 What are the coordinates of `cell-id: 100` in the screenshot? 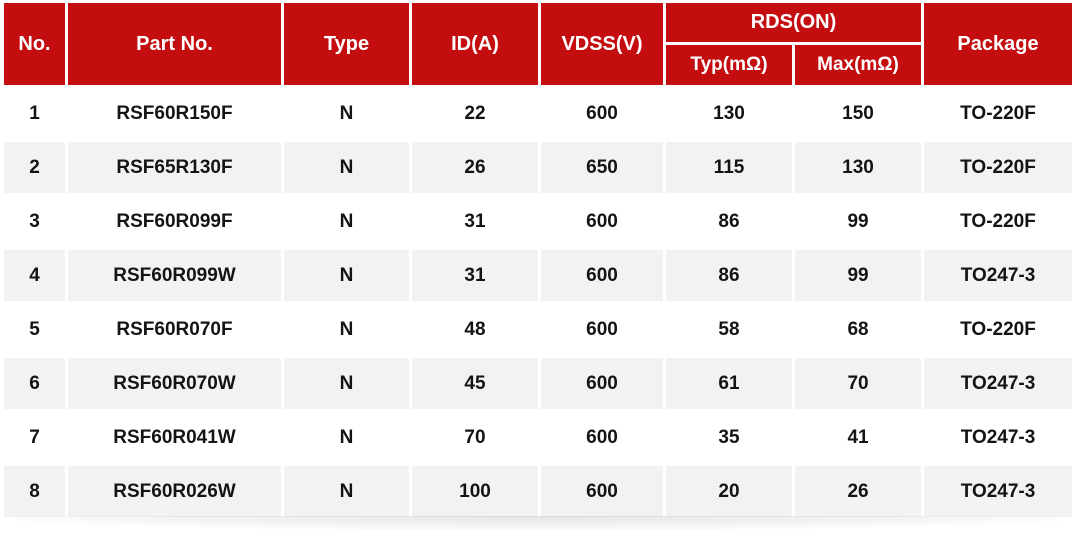 It's located at (475, 491).